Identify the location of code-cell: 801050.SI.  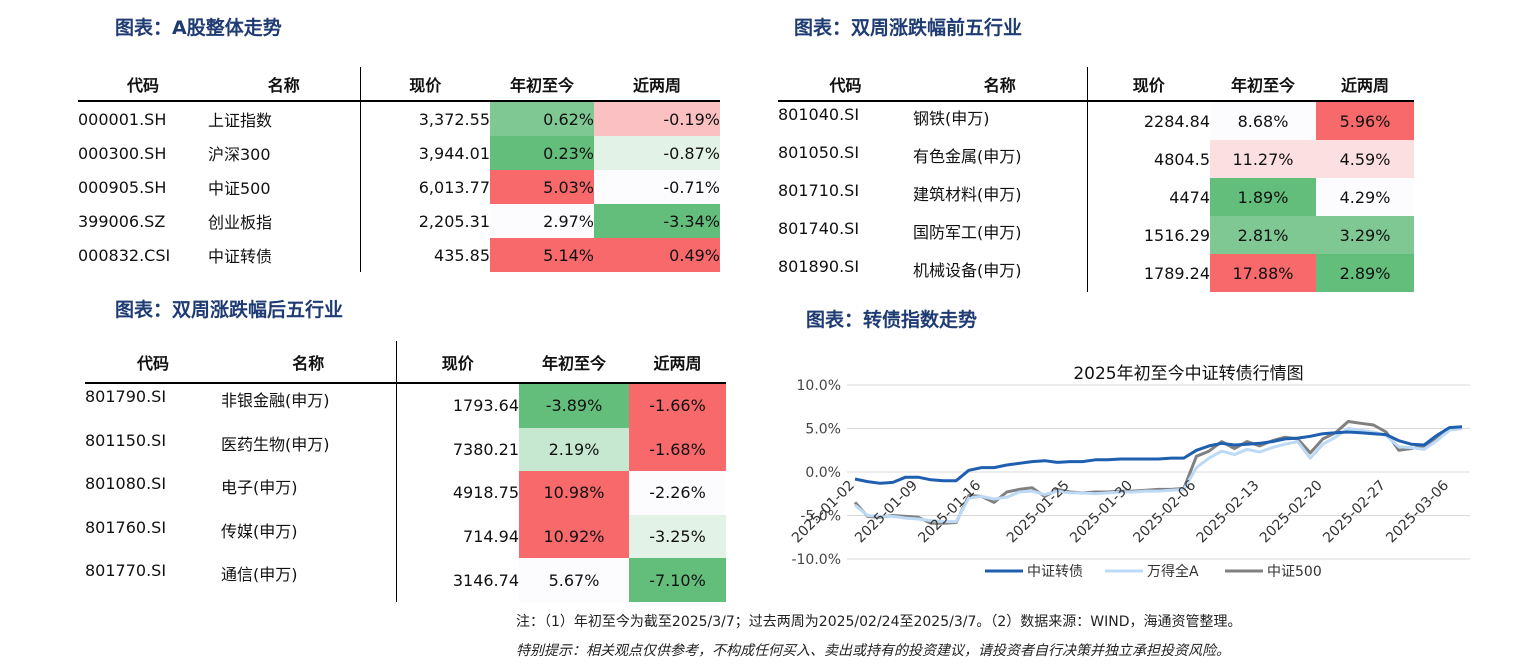
(819, 152).